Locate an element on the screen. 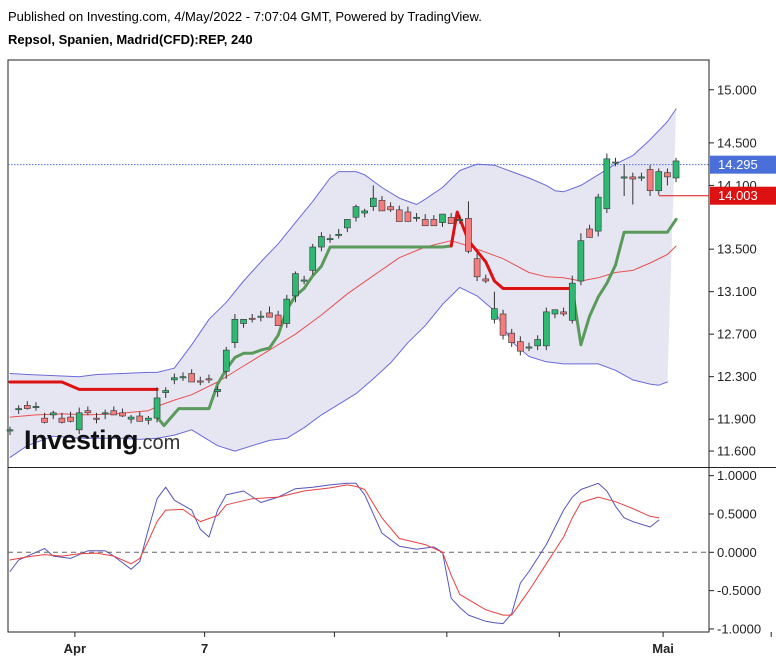  y-tick-label: 14.500 is located at coordinates (737, 142).